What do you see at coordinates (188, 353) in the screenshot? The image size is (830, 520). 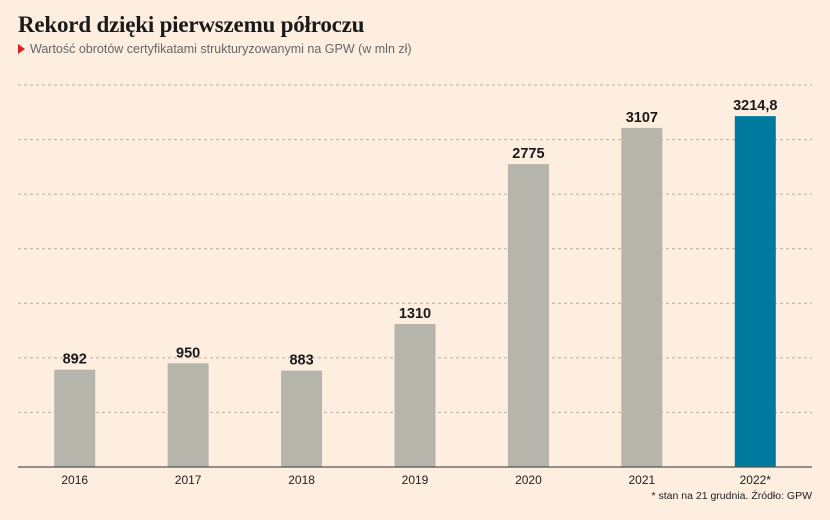 I see `value-label: 950` at bounding box center [188, 353].